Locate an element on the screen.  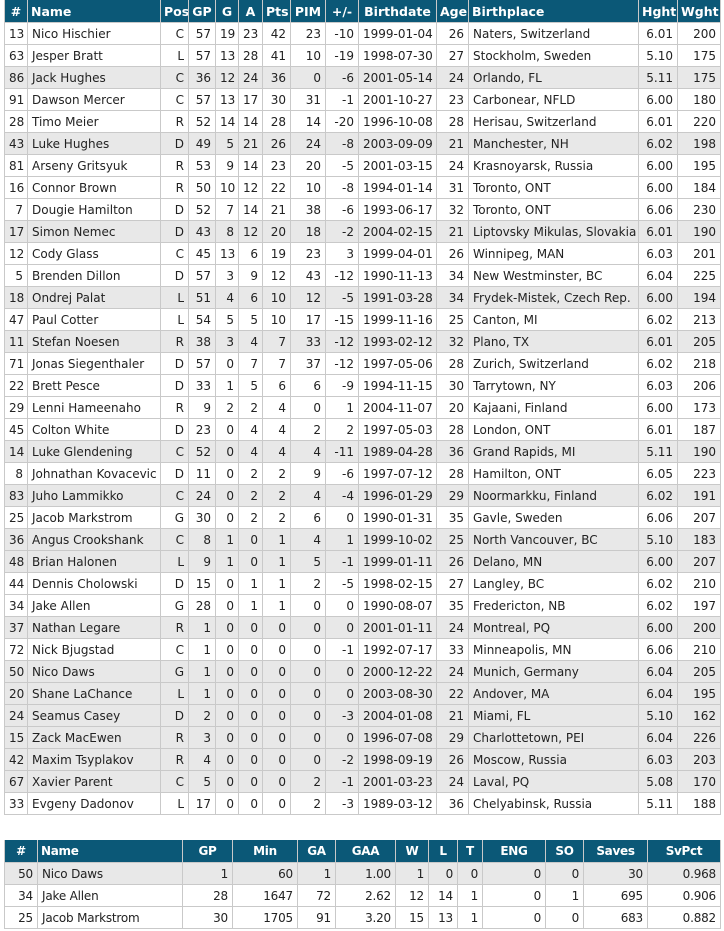
cell-birthplace: Munich, Germany is located at coordinates (553, 671).